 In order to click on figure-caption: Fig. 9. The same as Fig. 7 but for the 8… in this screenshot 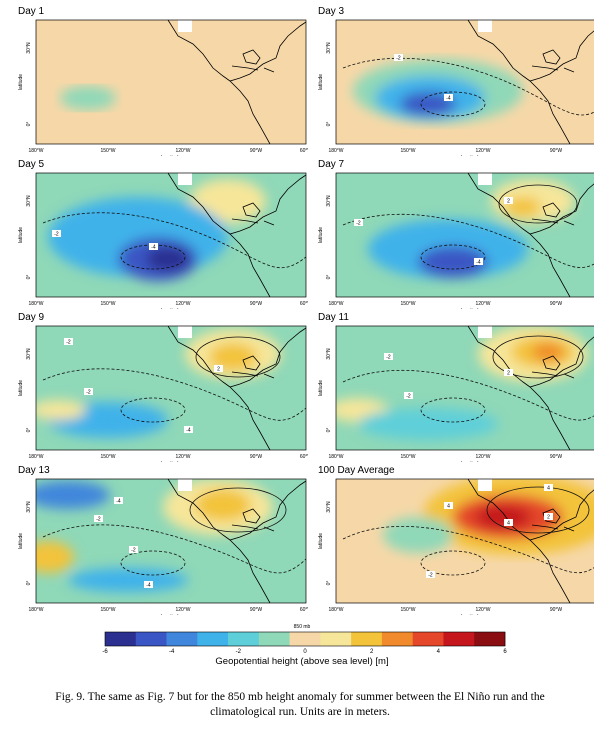, I will do `click(300, 704)`.